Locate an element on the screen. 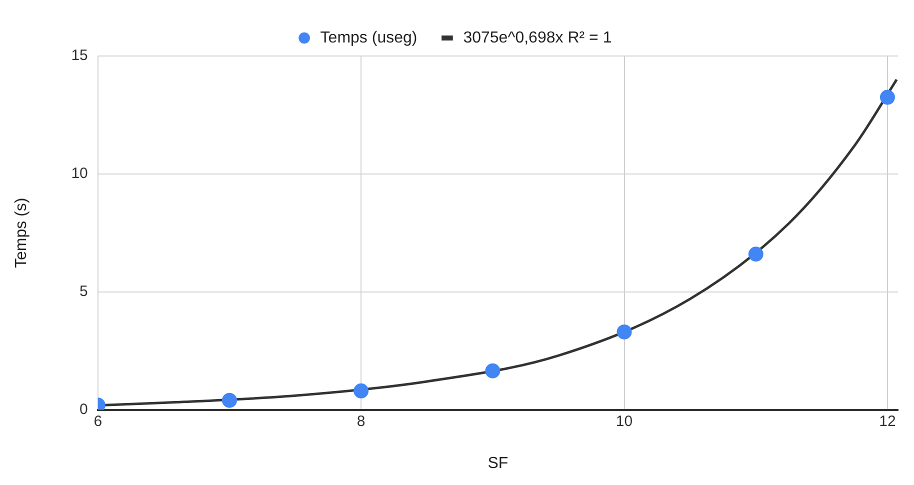 This screenshot has height=485, width=914. x-tick-label: 10 is located at coordinates (624, 421).